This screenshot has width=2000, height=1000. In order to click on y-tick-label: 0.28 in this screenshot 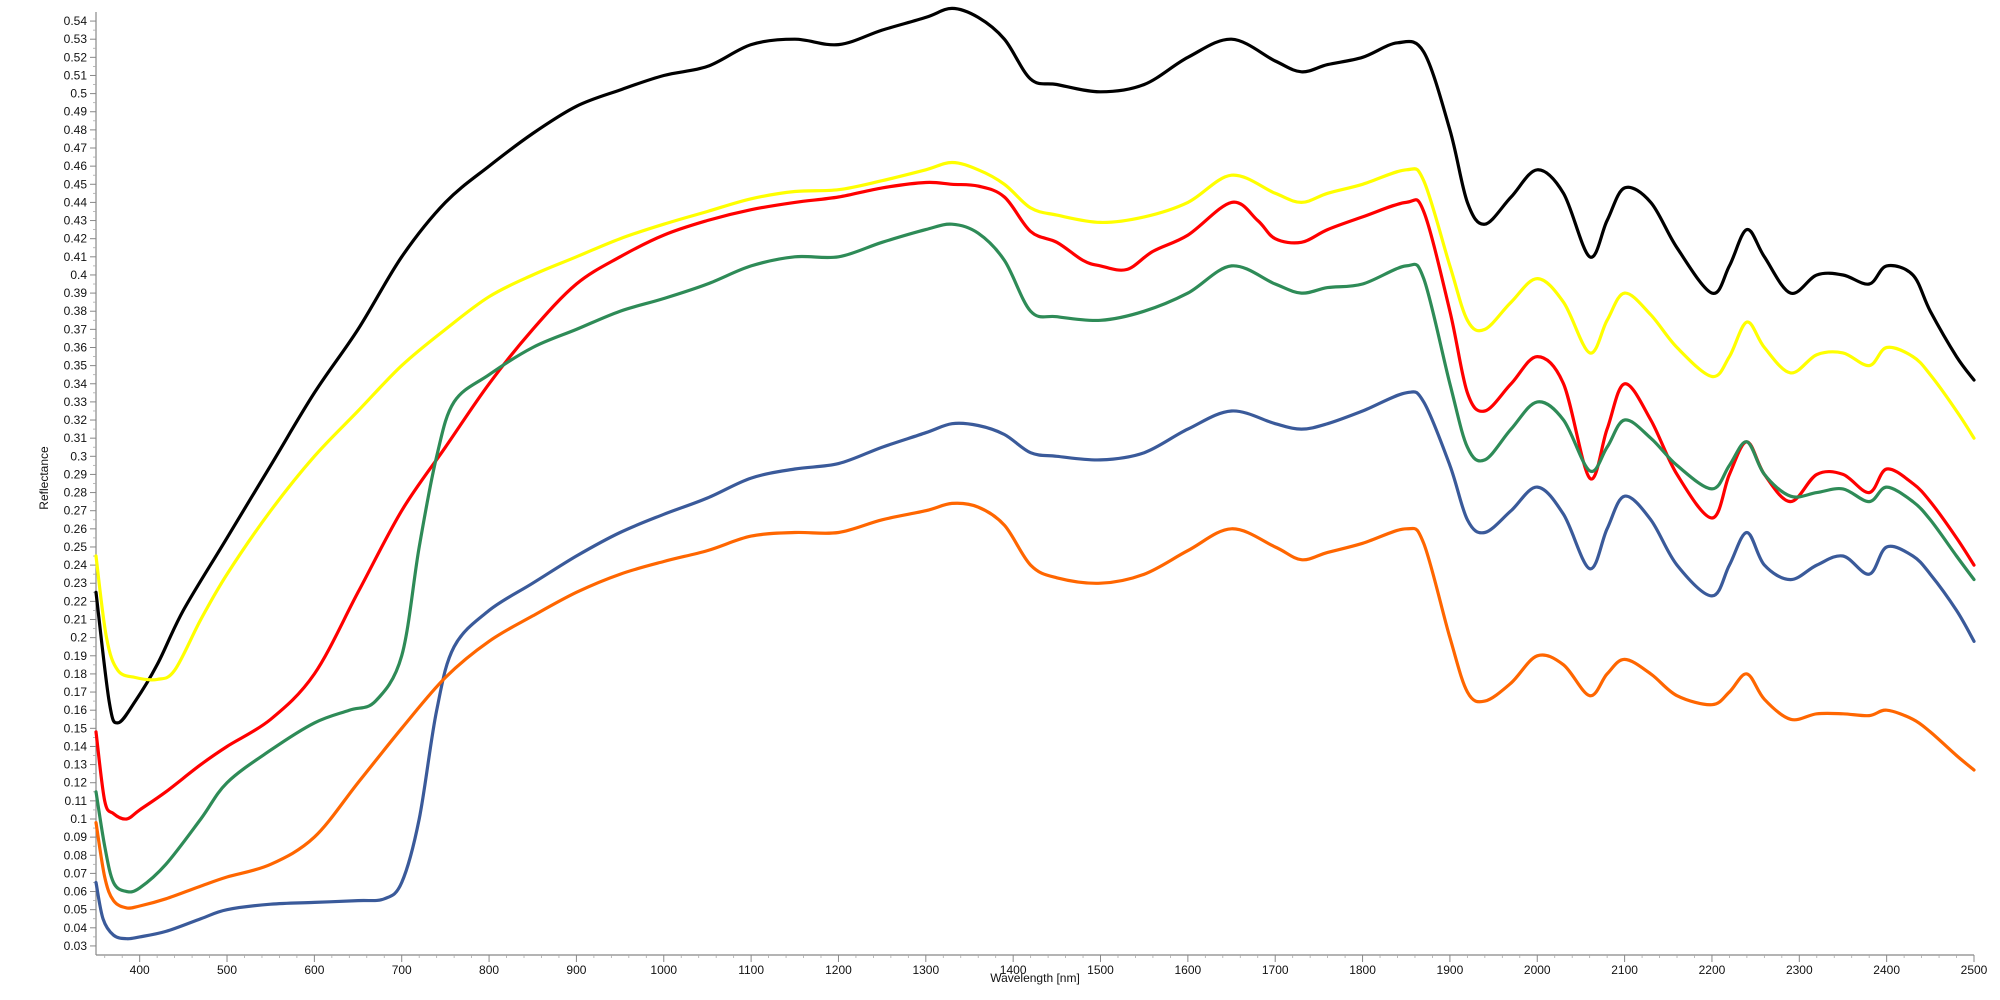, I will do `click(76, 493)`.